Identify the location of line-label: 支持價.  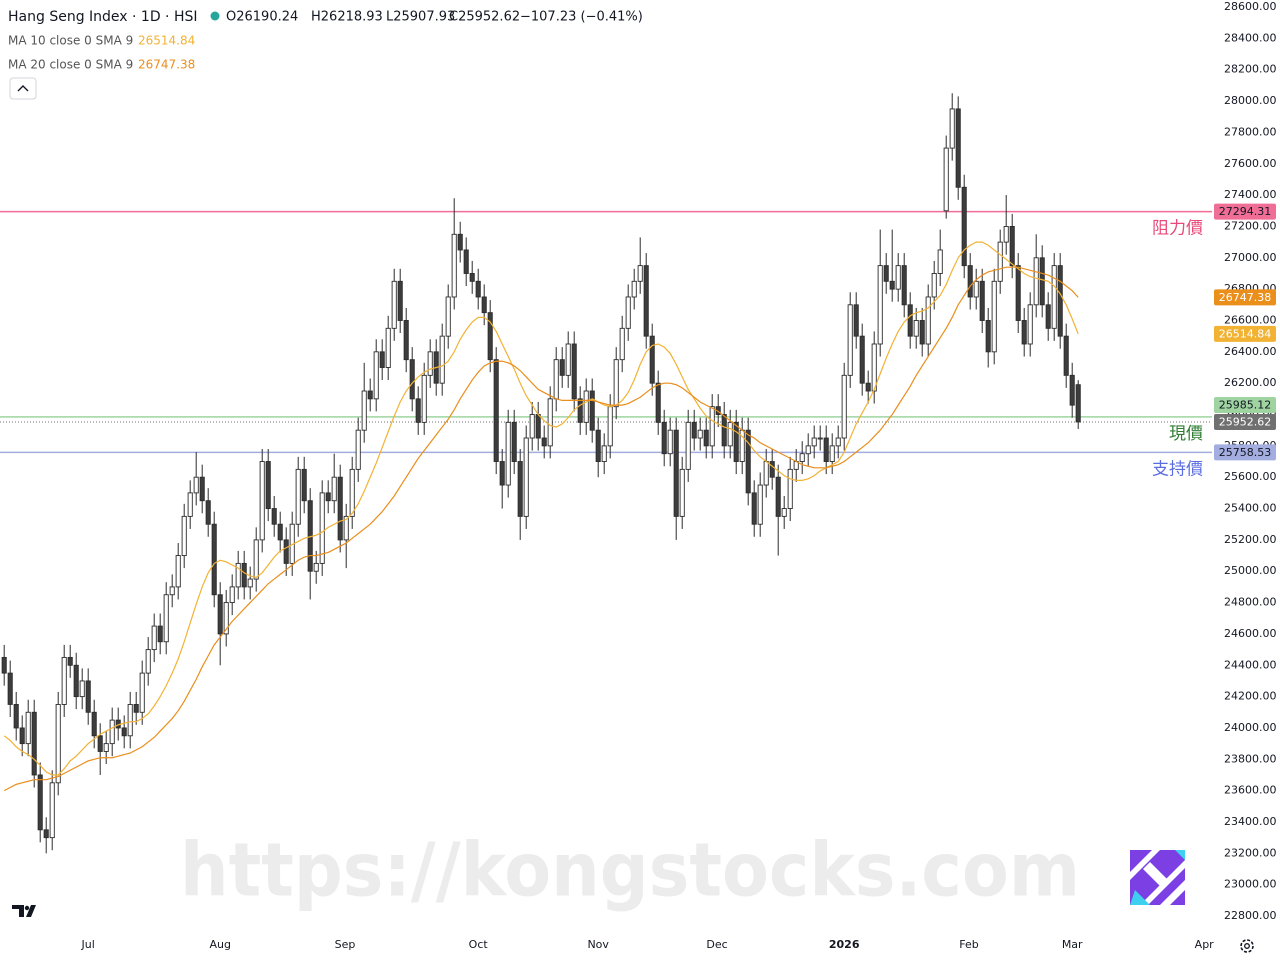
(1177, 469).